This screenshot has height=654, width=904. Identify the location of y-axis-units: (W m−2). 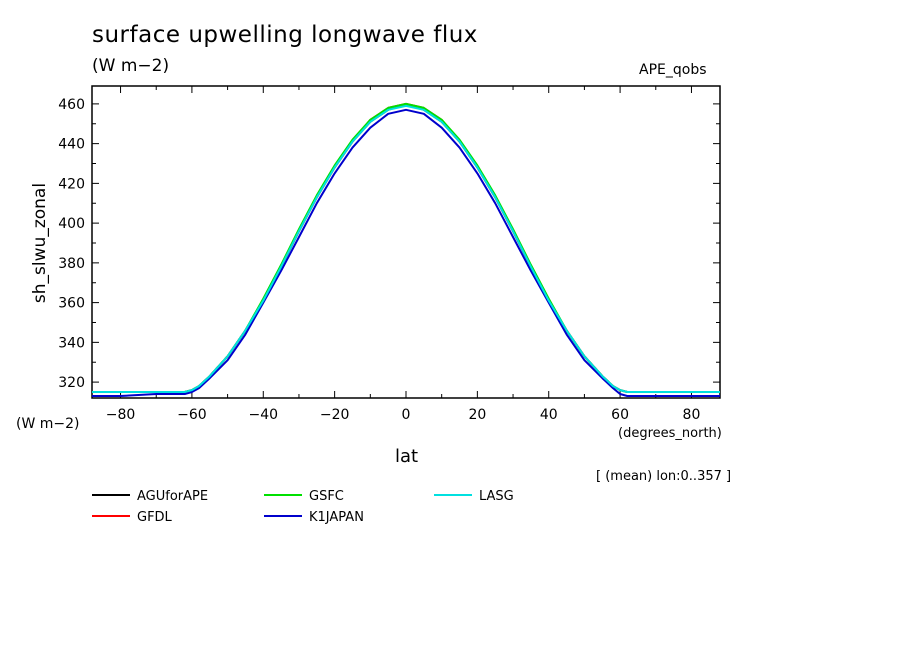
(48, 424).